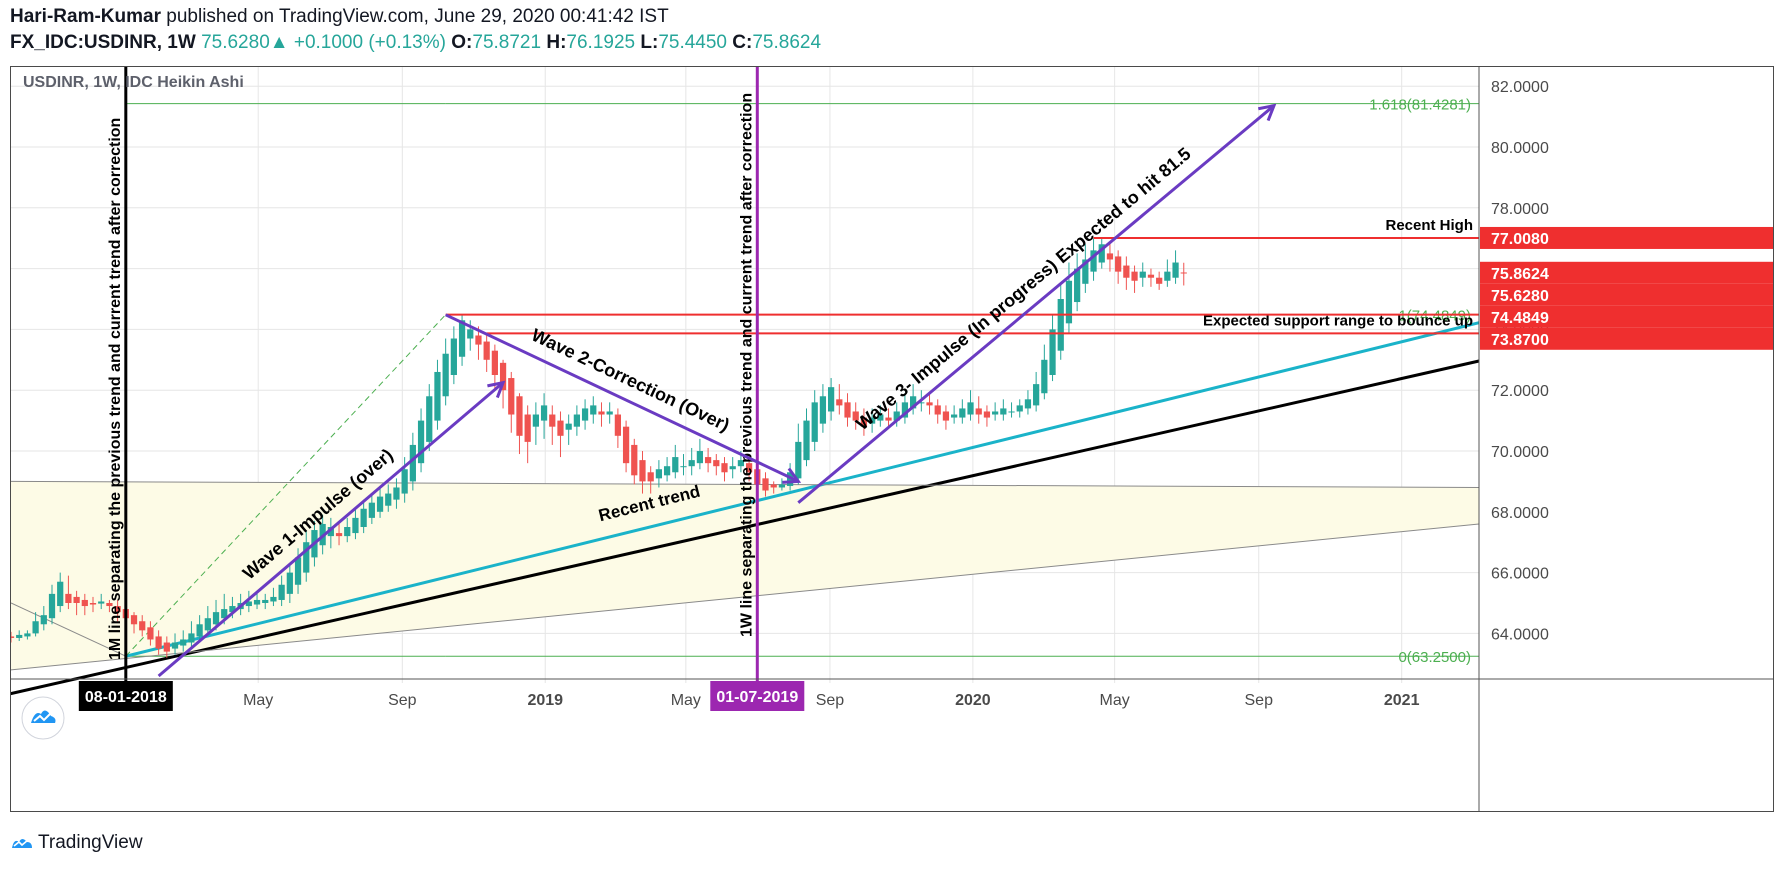 The width and height of the screenshot is (1783, 869). Describe the element at coordinates (68, 629) in the screenshot. I see `trend-line-left` at that location.